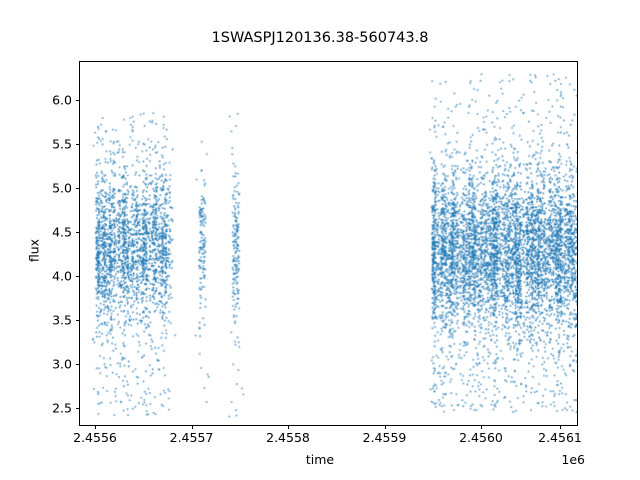  Describe the element at coordinates (62, 144) in the screenshot. I see `y-tick-label: 5.5` at that location.